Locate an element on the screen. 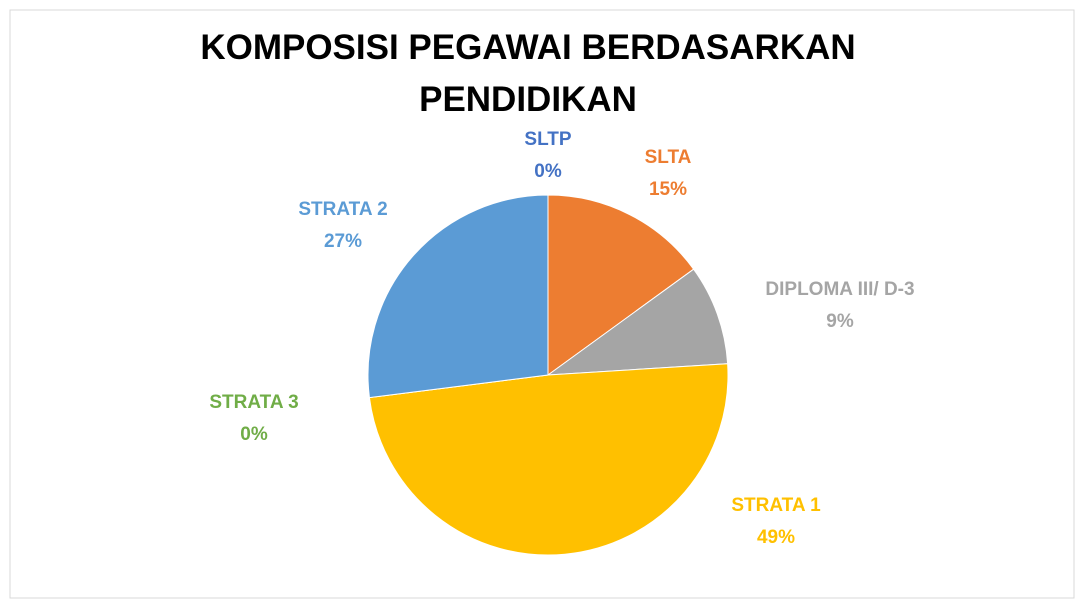 The image size is (1084, 608). slice-value-label: 49% is located at coordinates (776, 537).